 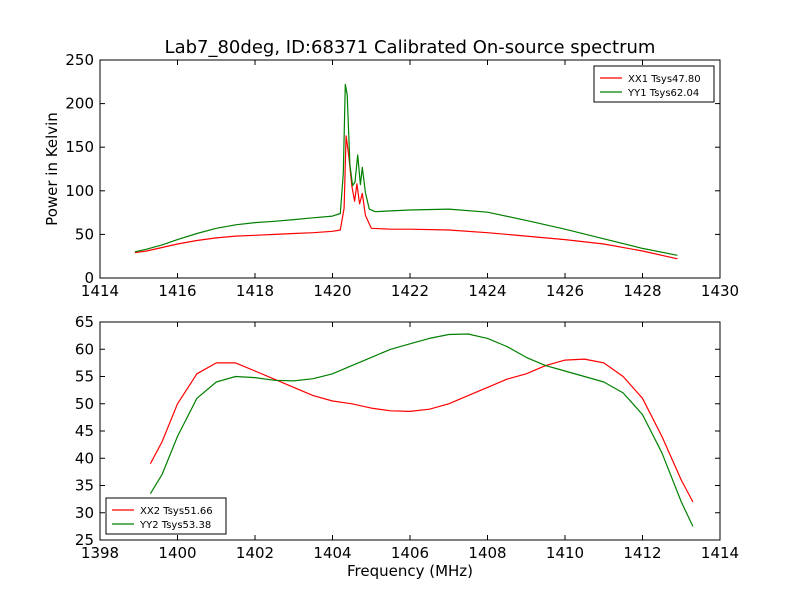 I want to click on y-tick-label: 30, so click(x=84, y=513).